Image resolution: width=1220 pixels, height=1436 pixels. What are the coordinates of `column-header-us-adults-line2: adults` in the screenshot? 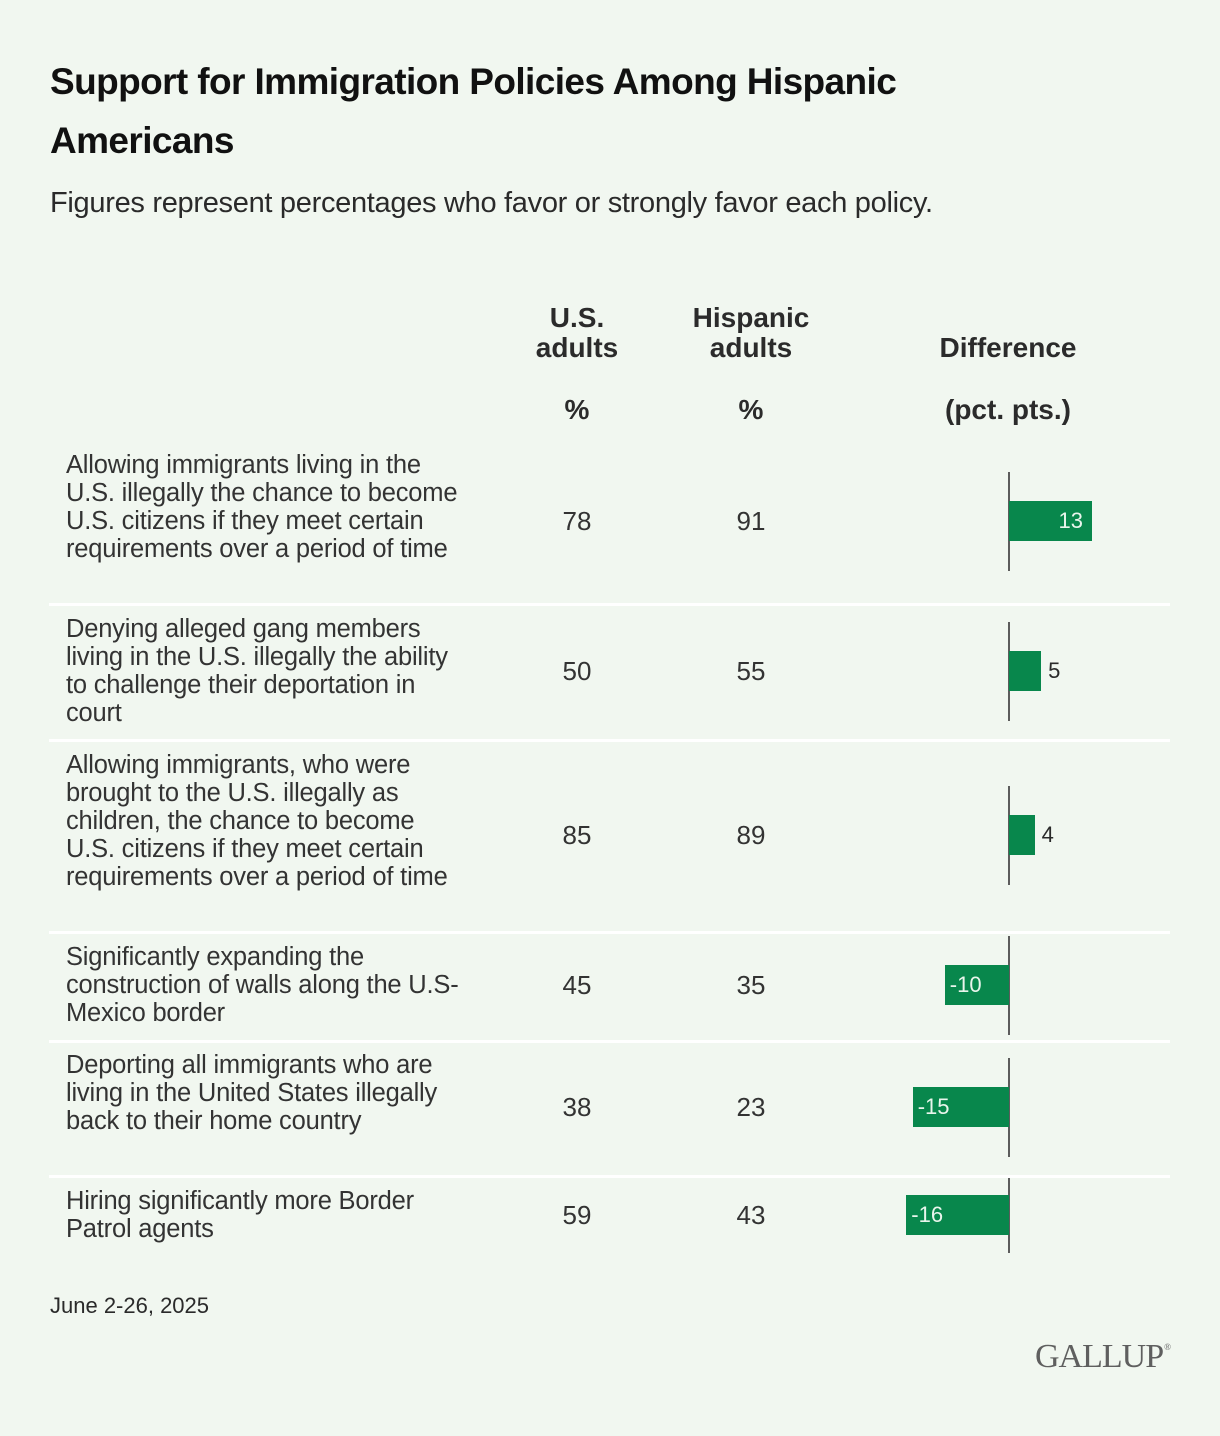 It's located at (577, 347).